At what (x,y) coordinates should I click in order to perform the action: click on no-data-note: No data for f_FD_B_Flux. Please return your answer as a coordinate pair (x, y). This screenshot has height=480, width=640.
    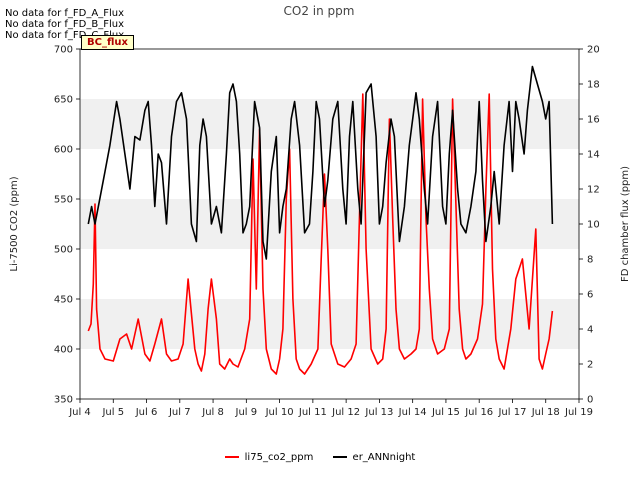
    Looking at the image, I should click on (65, 24).